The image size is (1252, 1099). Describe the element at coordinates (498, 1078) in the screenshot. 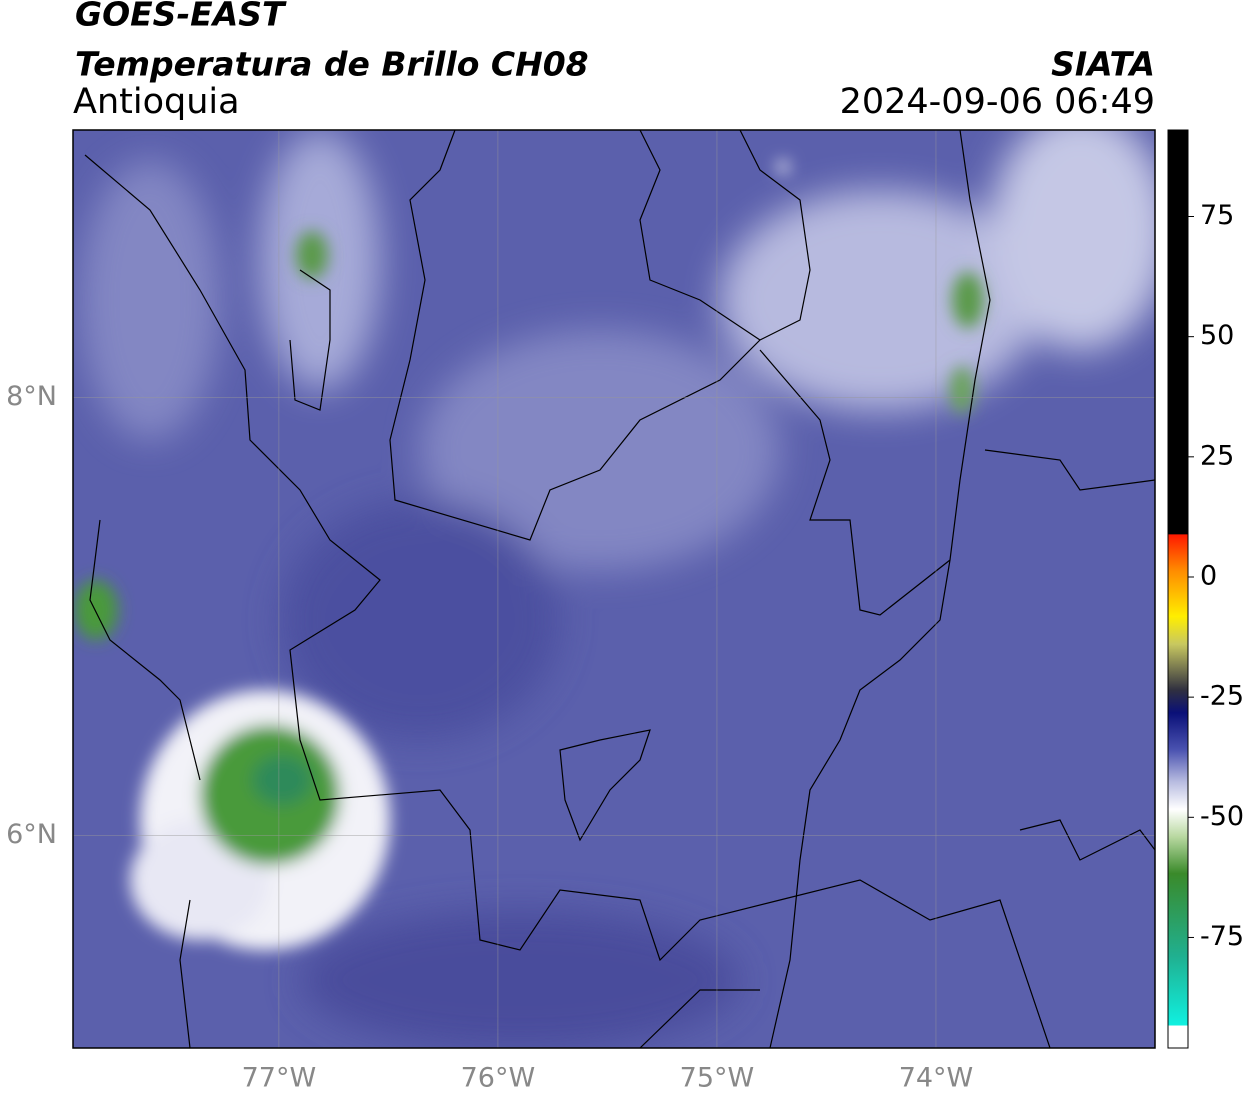

I see `x-tick-label: 76°W` at that location.